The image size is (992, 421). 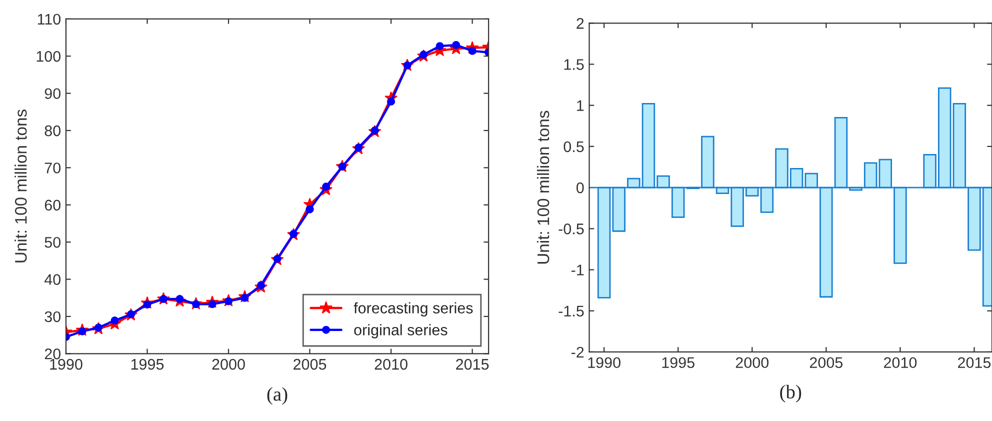 I want to click on y-tick-label: 60, so click(x=52, y=205).